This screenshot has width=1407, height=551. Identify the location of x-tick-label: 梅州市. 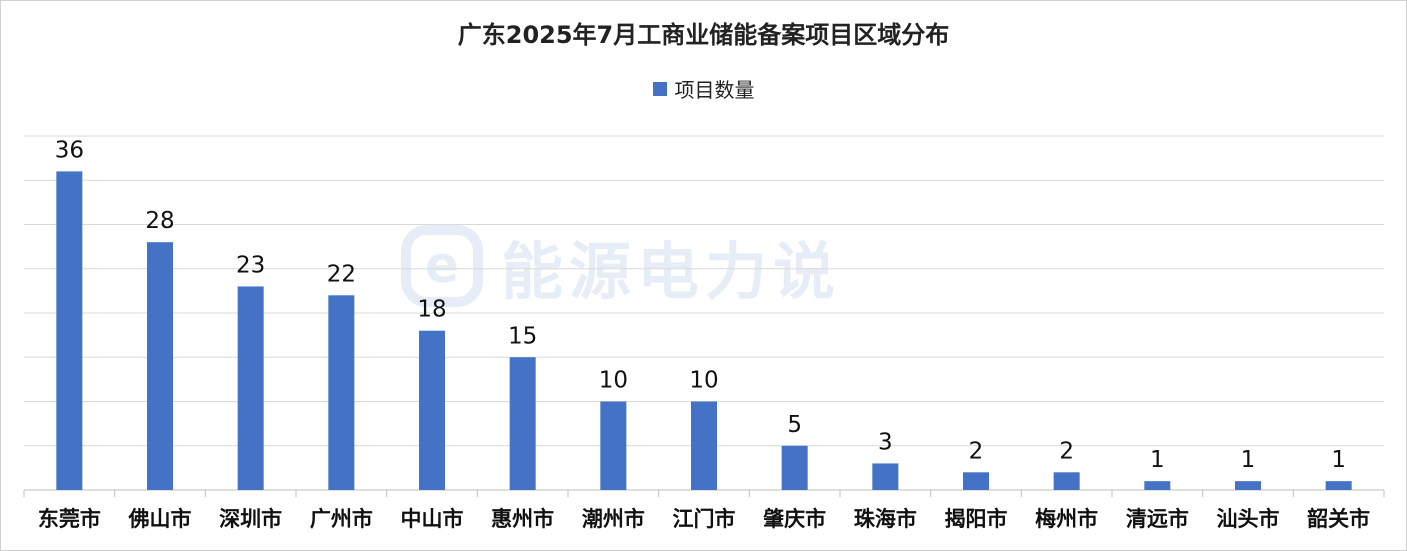
(1066, 519).